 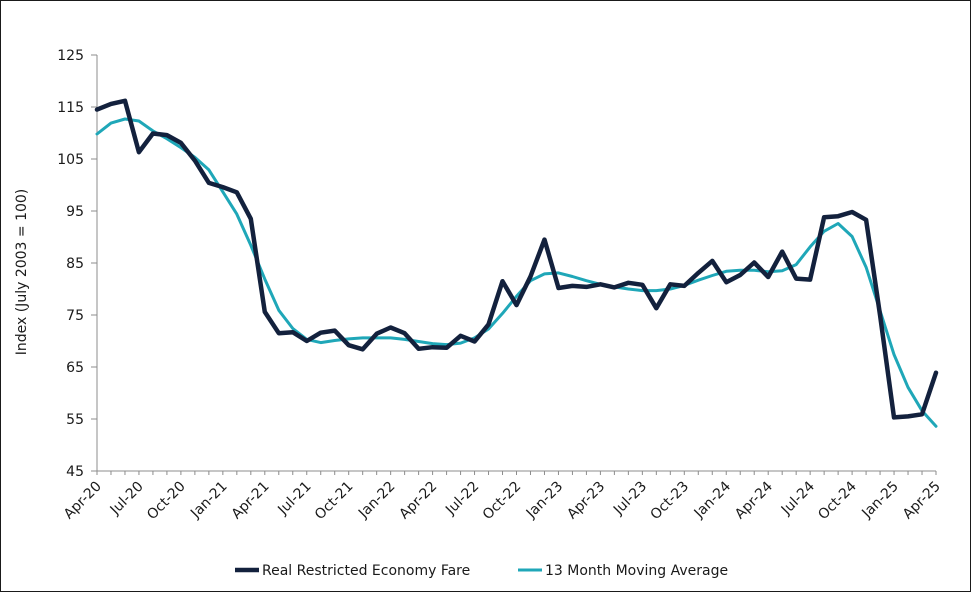 I want to click on x-tick-label: Jul-20, so click(x=127, y=499).